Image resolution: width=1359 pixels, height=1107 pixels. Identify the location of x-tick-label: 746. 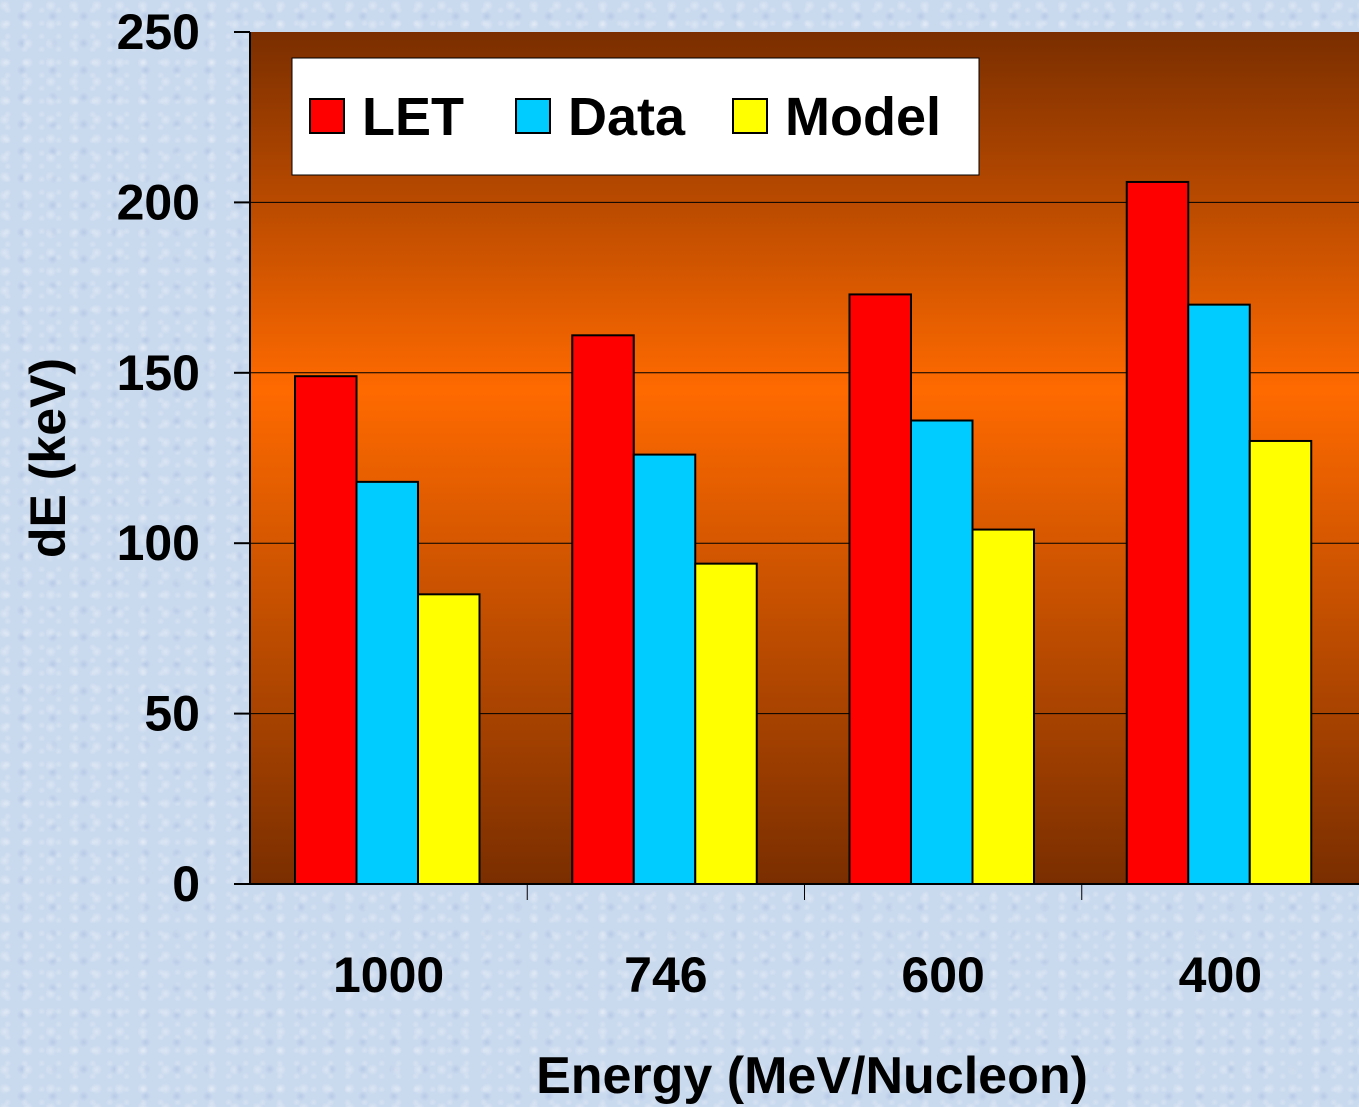
(665, 975).